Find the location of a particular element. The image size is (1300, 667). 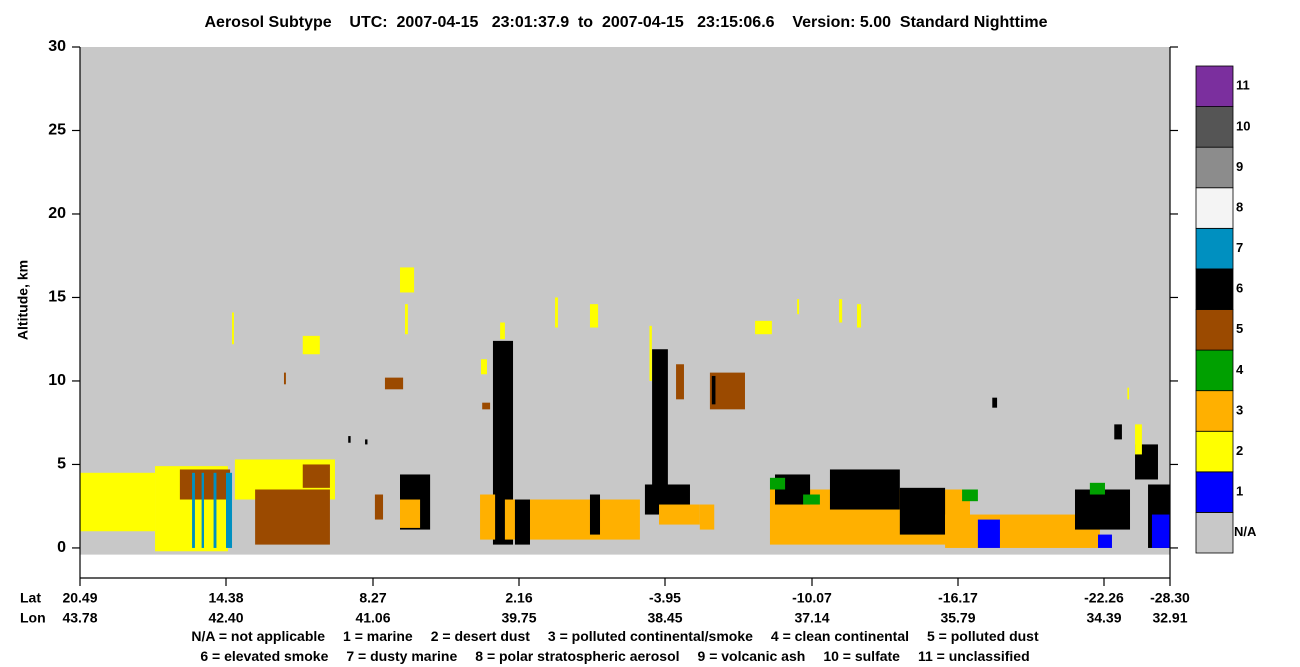

y-axis-label: Altitude, km is located at coordinates (23, 300).